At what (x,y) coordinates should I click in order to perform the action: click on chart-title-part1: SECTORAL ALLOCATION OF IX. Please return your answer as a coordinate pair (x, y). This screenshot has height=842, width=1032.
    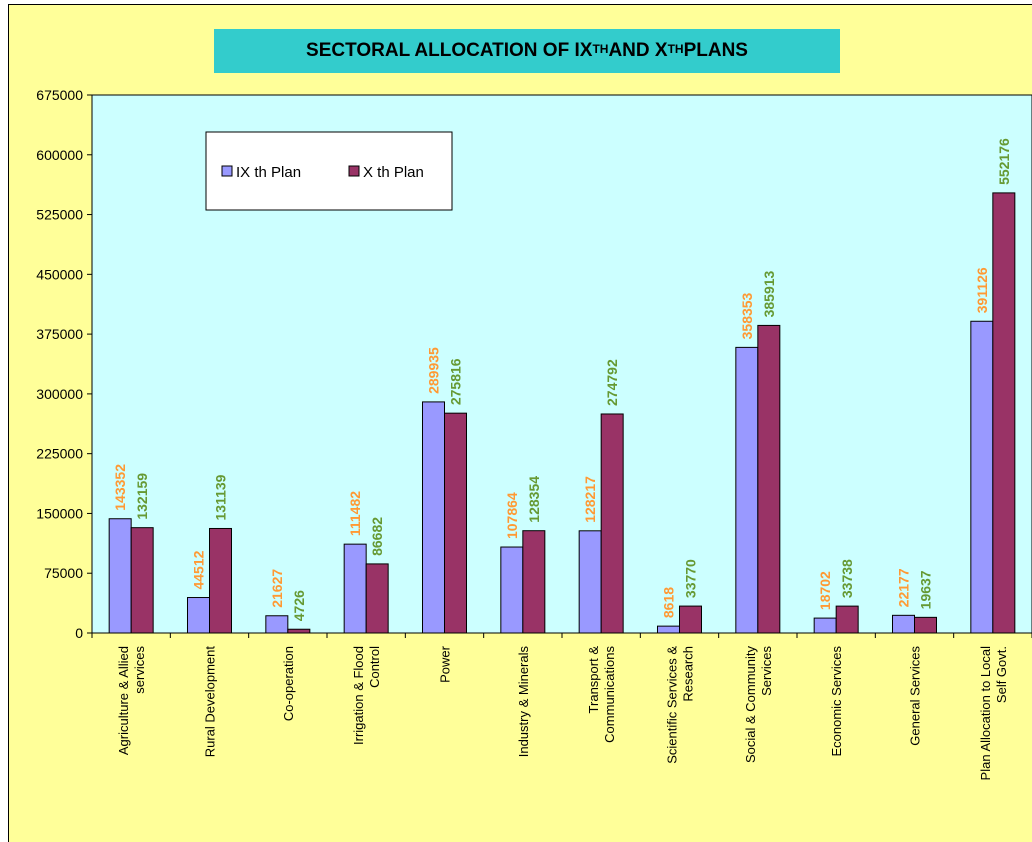
    Looking at the image, I should click on (449, 50).